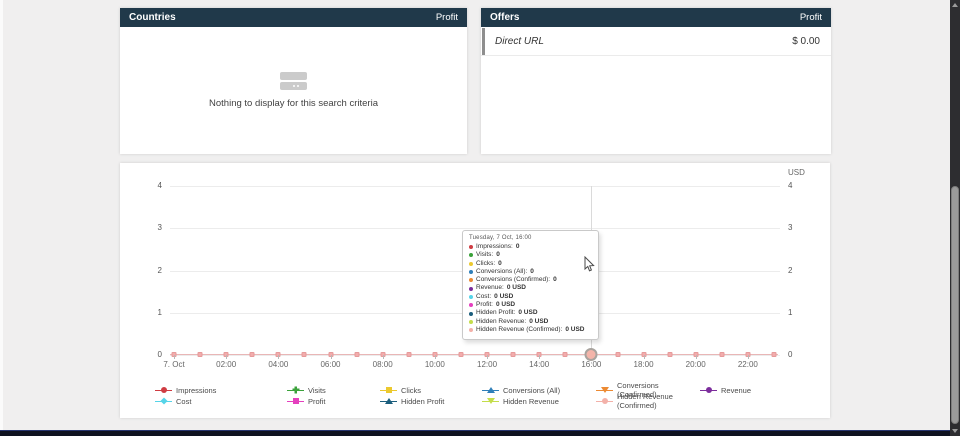 The height and width of the screenshot is (436, 960). I want to click on tooltip-label: Clicks:, so click(486, 263).